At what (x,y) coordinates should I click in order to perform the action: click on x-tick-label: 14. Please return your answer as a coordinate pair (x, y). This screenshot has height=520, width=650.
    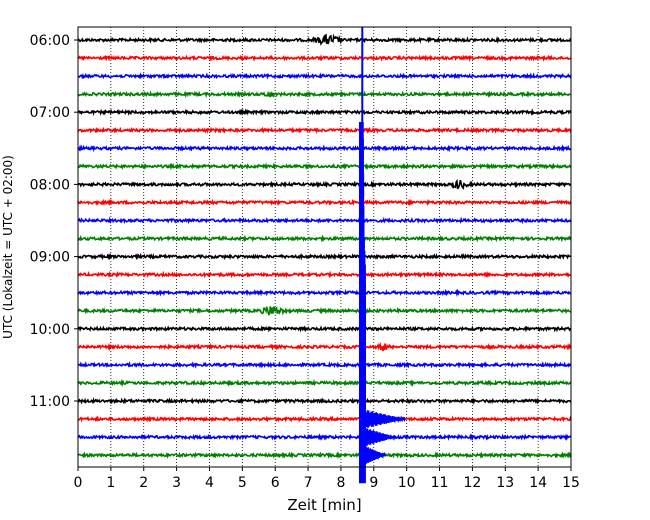
    Looking at the image, I should click on (538, 483).